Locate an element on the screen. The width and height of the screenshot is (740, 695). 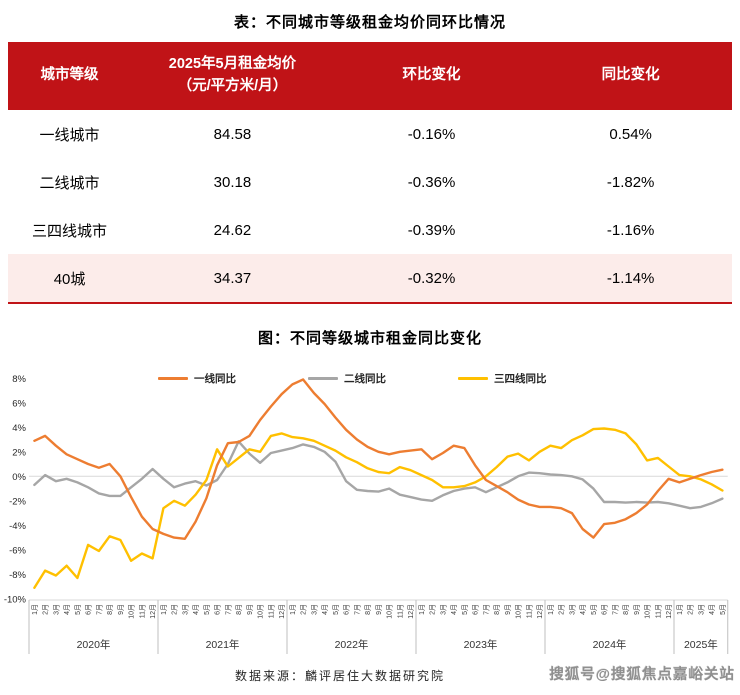
legend-label: 三四线同比 is located at coordinates (520, 379).